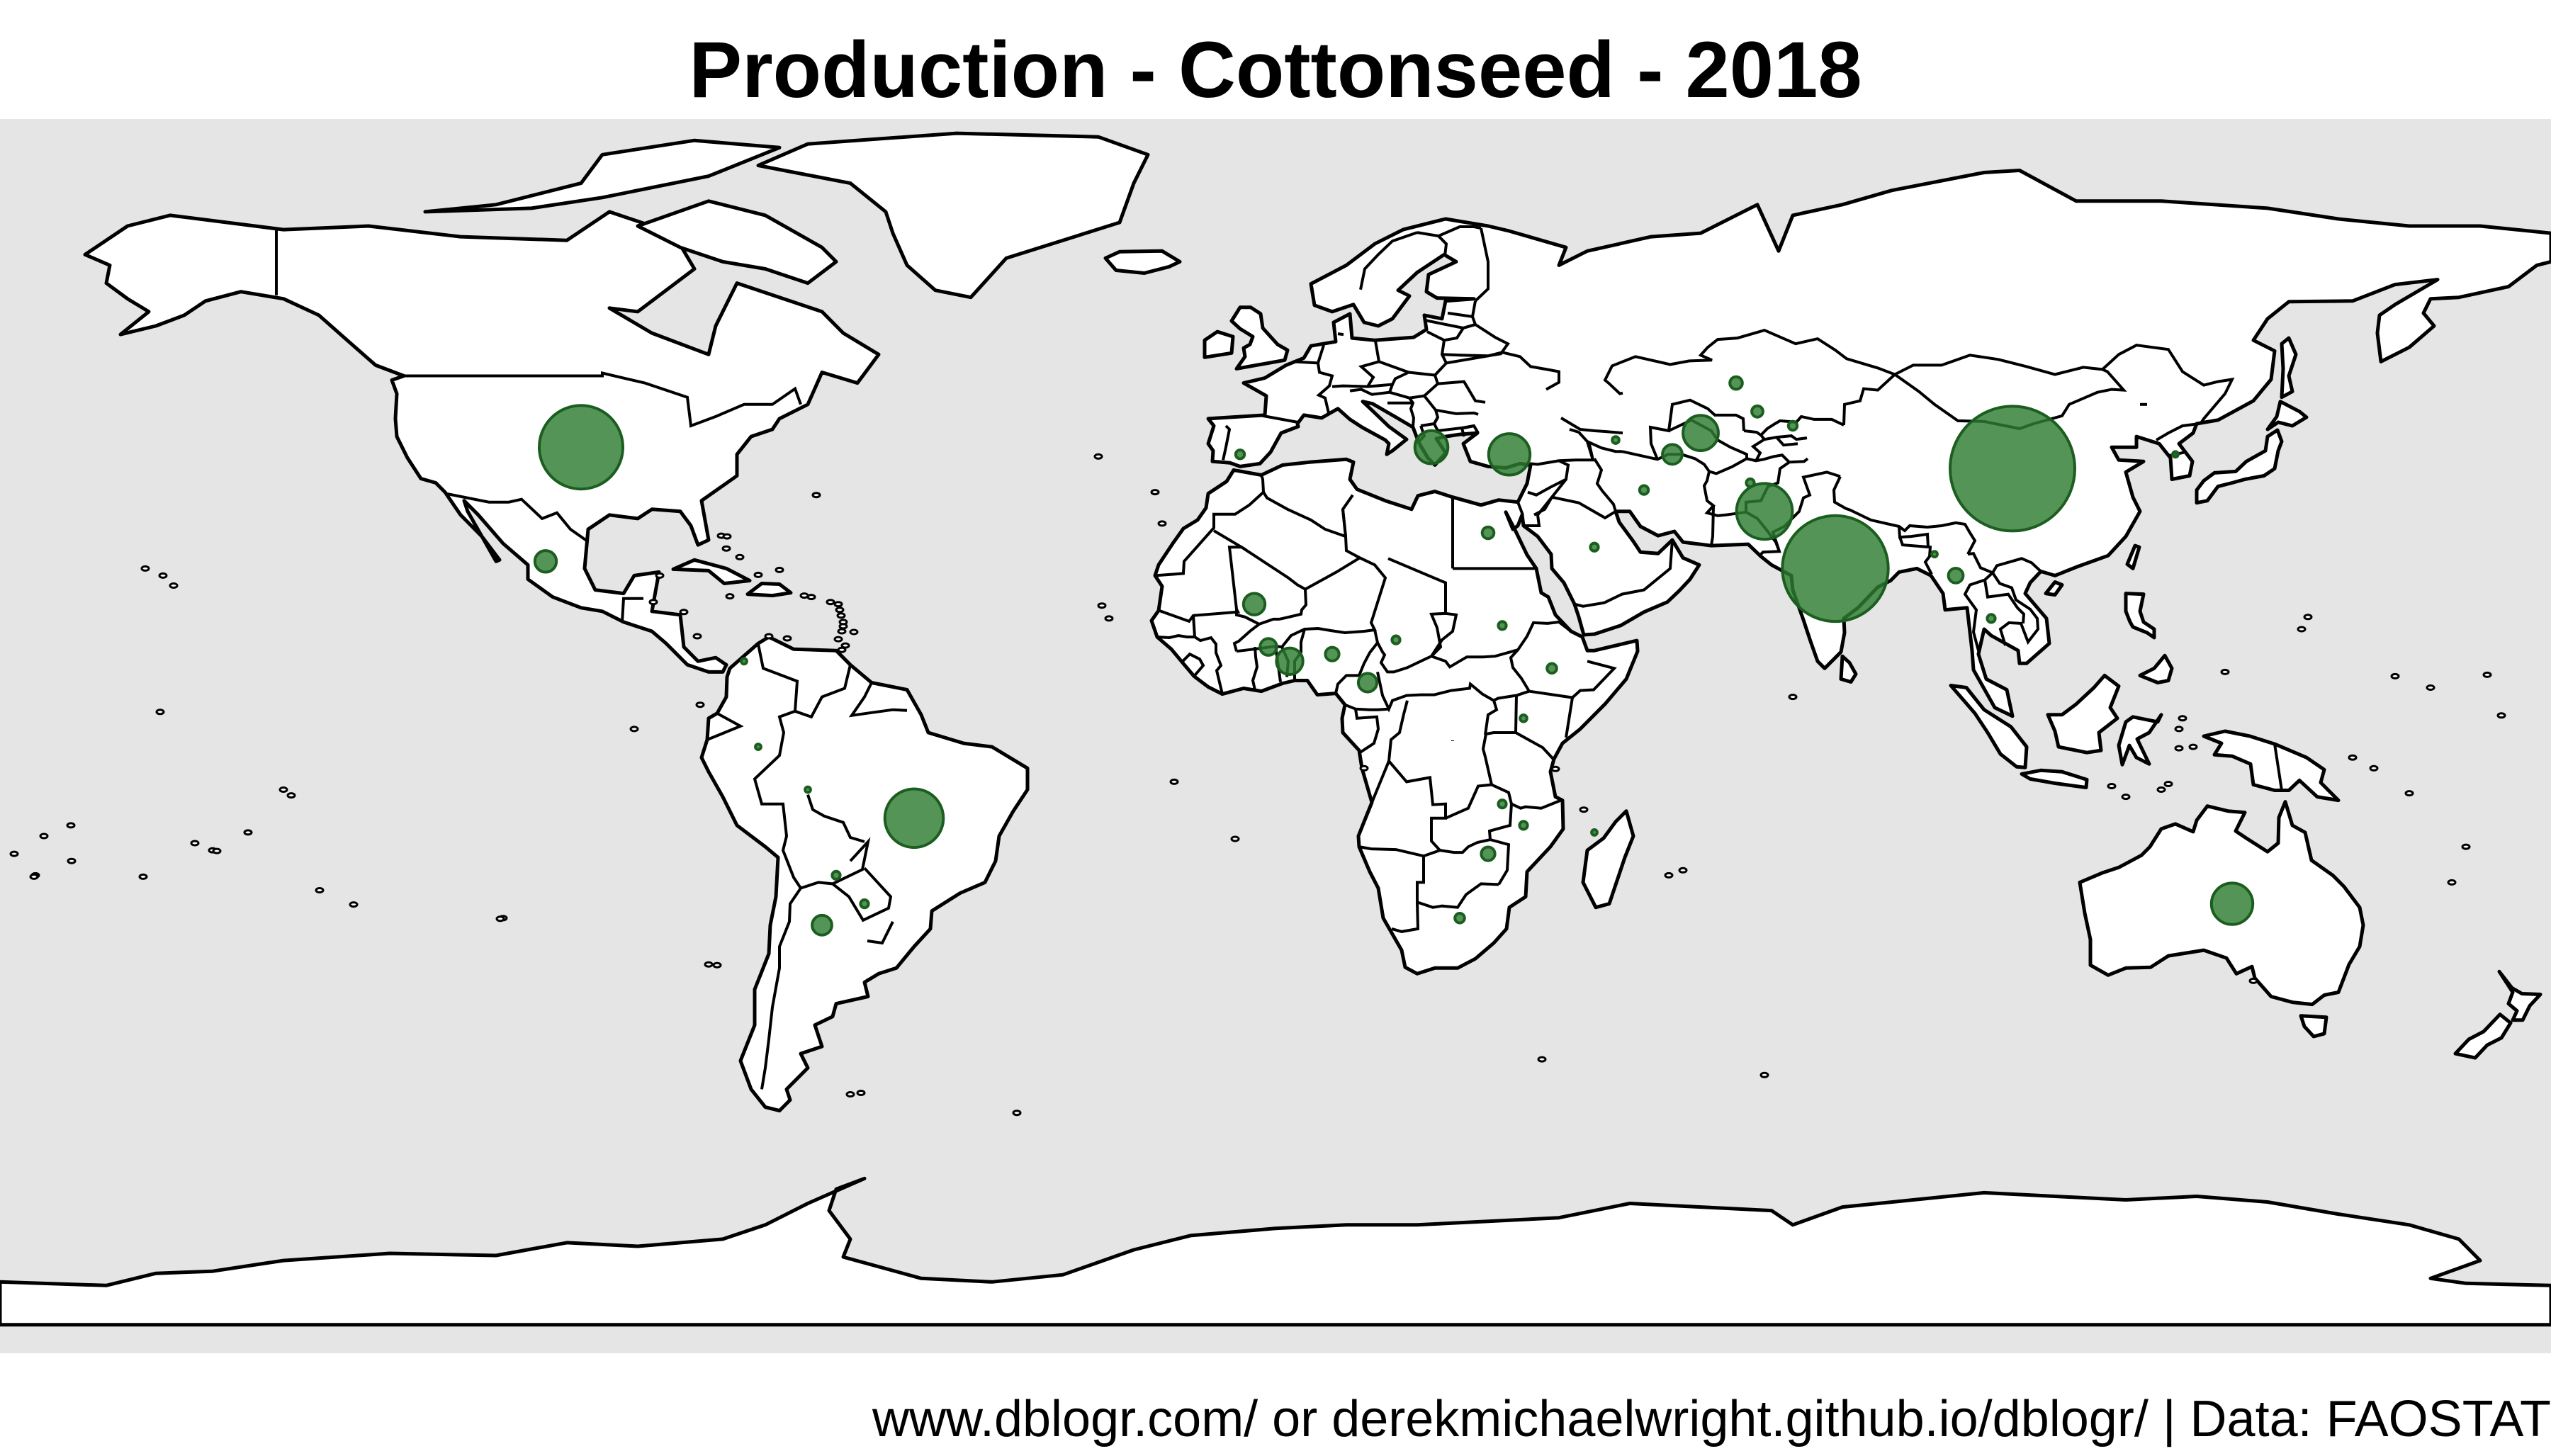 The height and width of the screenshot is (1456, 2551). Describe the element at coordinates (482, 442) in the screenshot. I see `landmass-north-america` at that location.